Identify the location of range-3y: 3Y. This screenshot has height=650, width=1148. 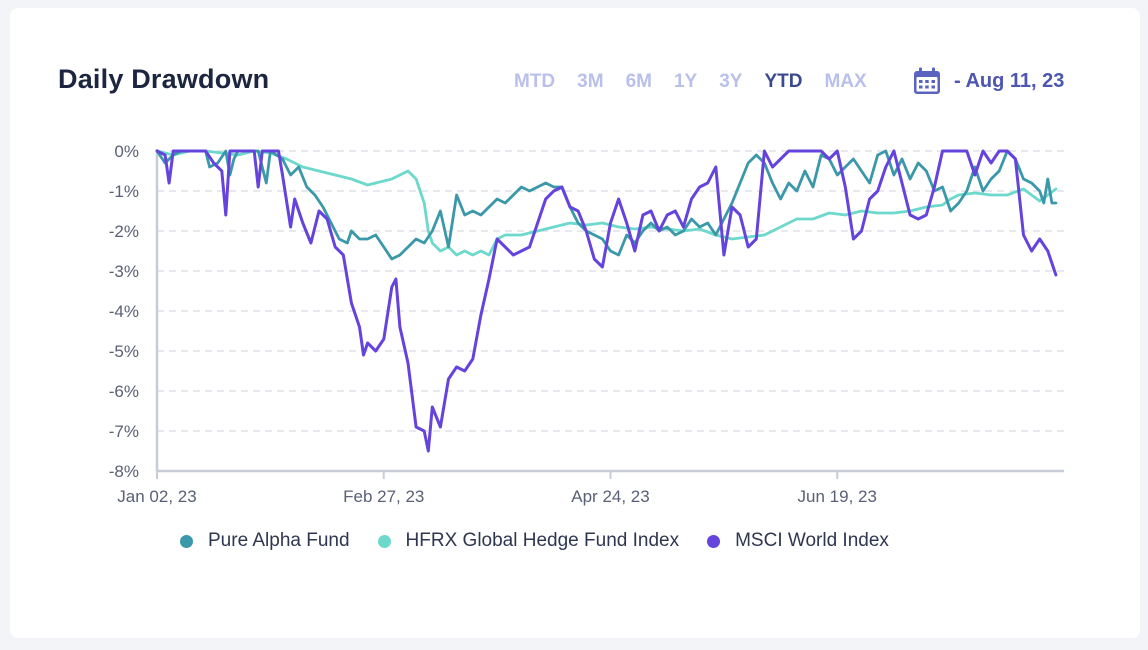
(731, 81).